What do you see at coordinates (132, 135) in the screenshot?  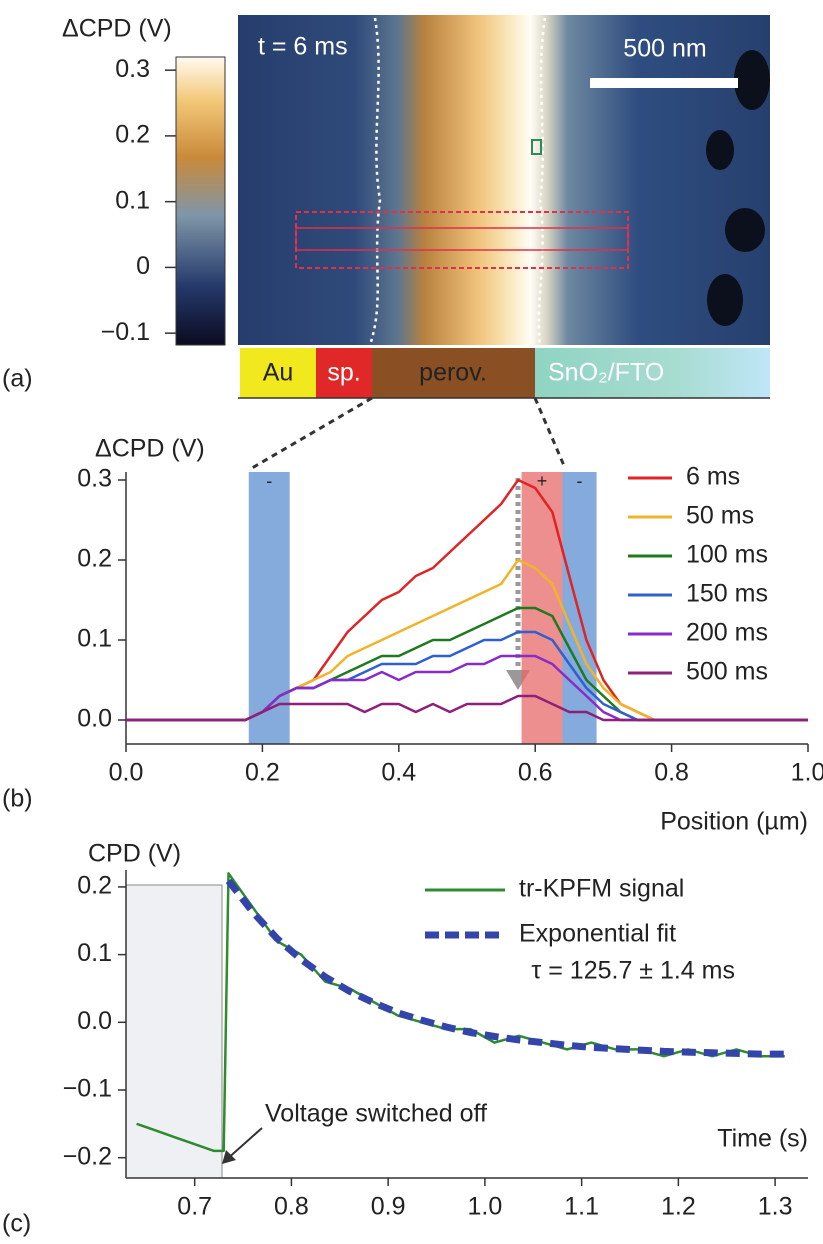 I see `colorbar-tick-label: 0.2` at bounding box center [132, 135].